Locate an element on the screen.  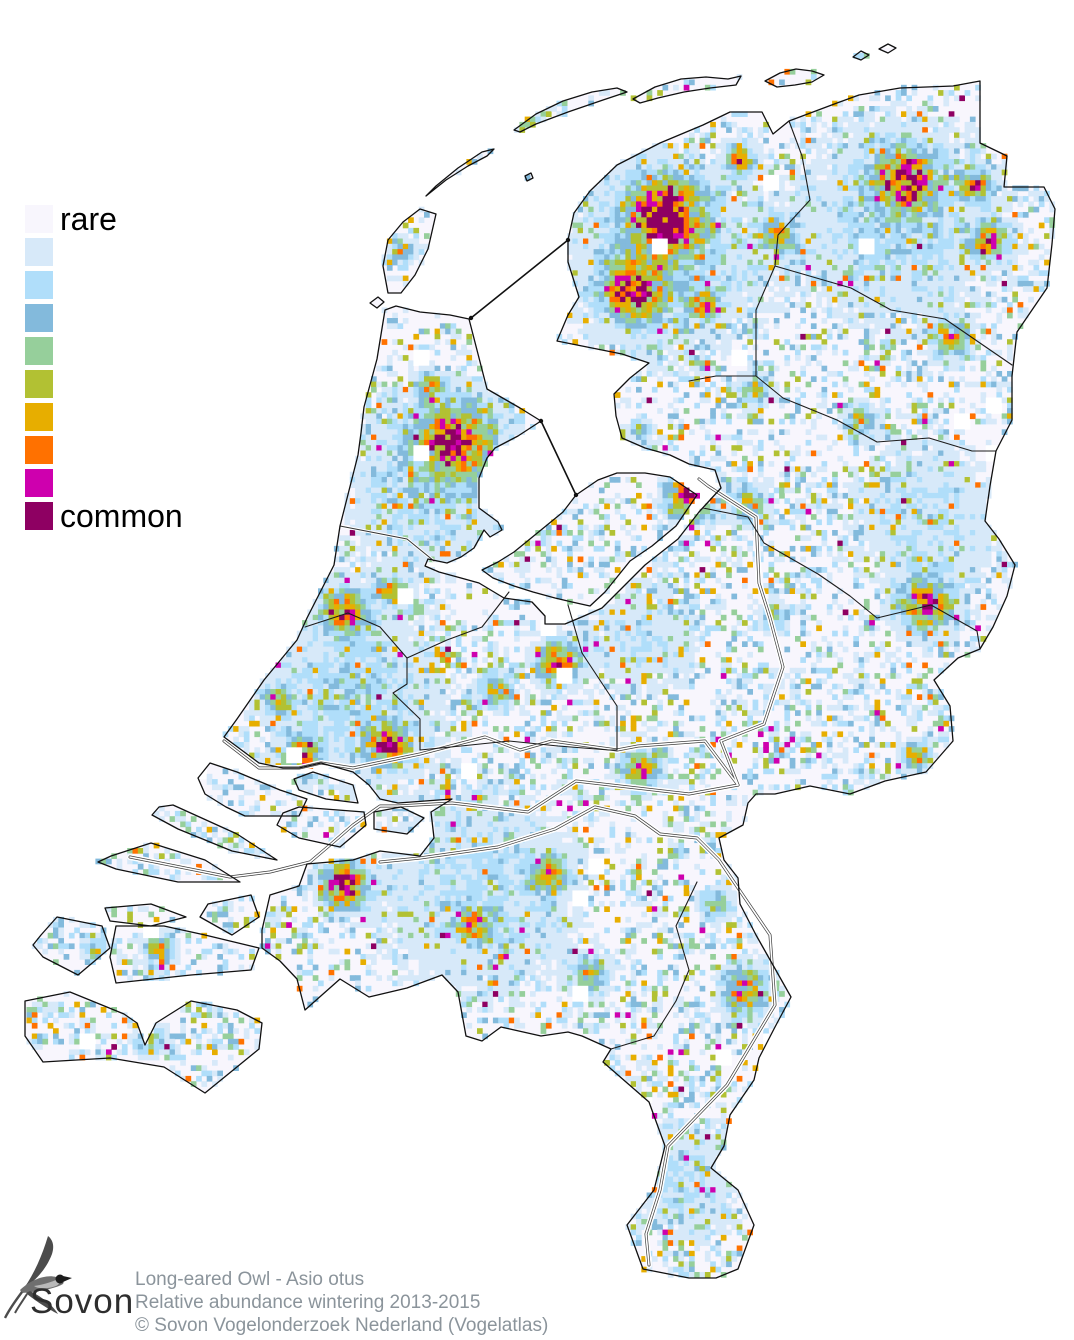
sovon-wordmark: Sovon is located at coordinates (82, 1301).